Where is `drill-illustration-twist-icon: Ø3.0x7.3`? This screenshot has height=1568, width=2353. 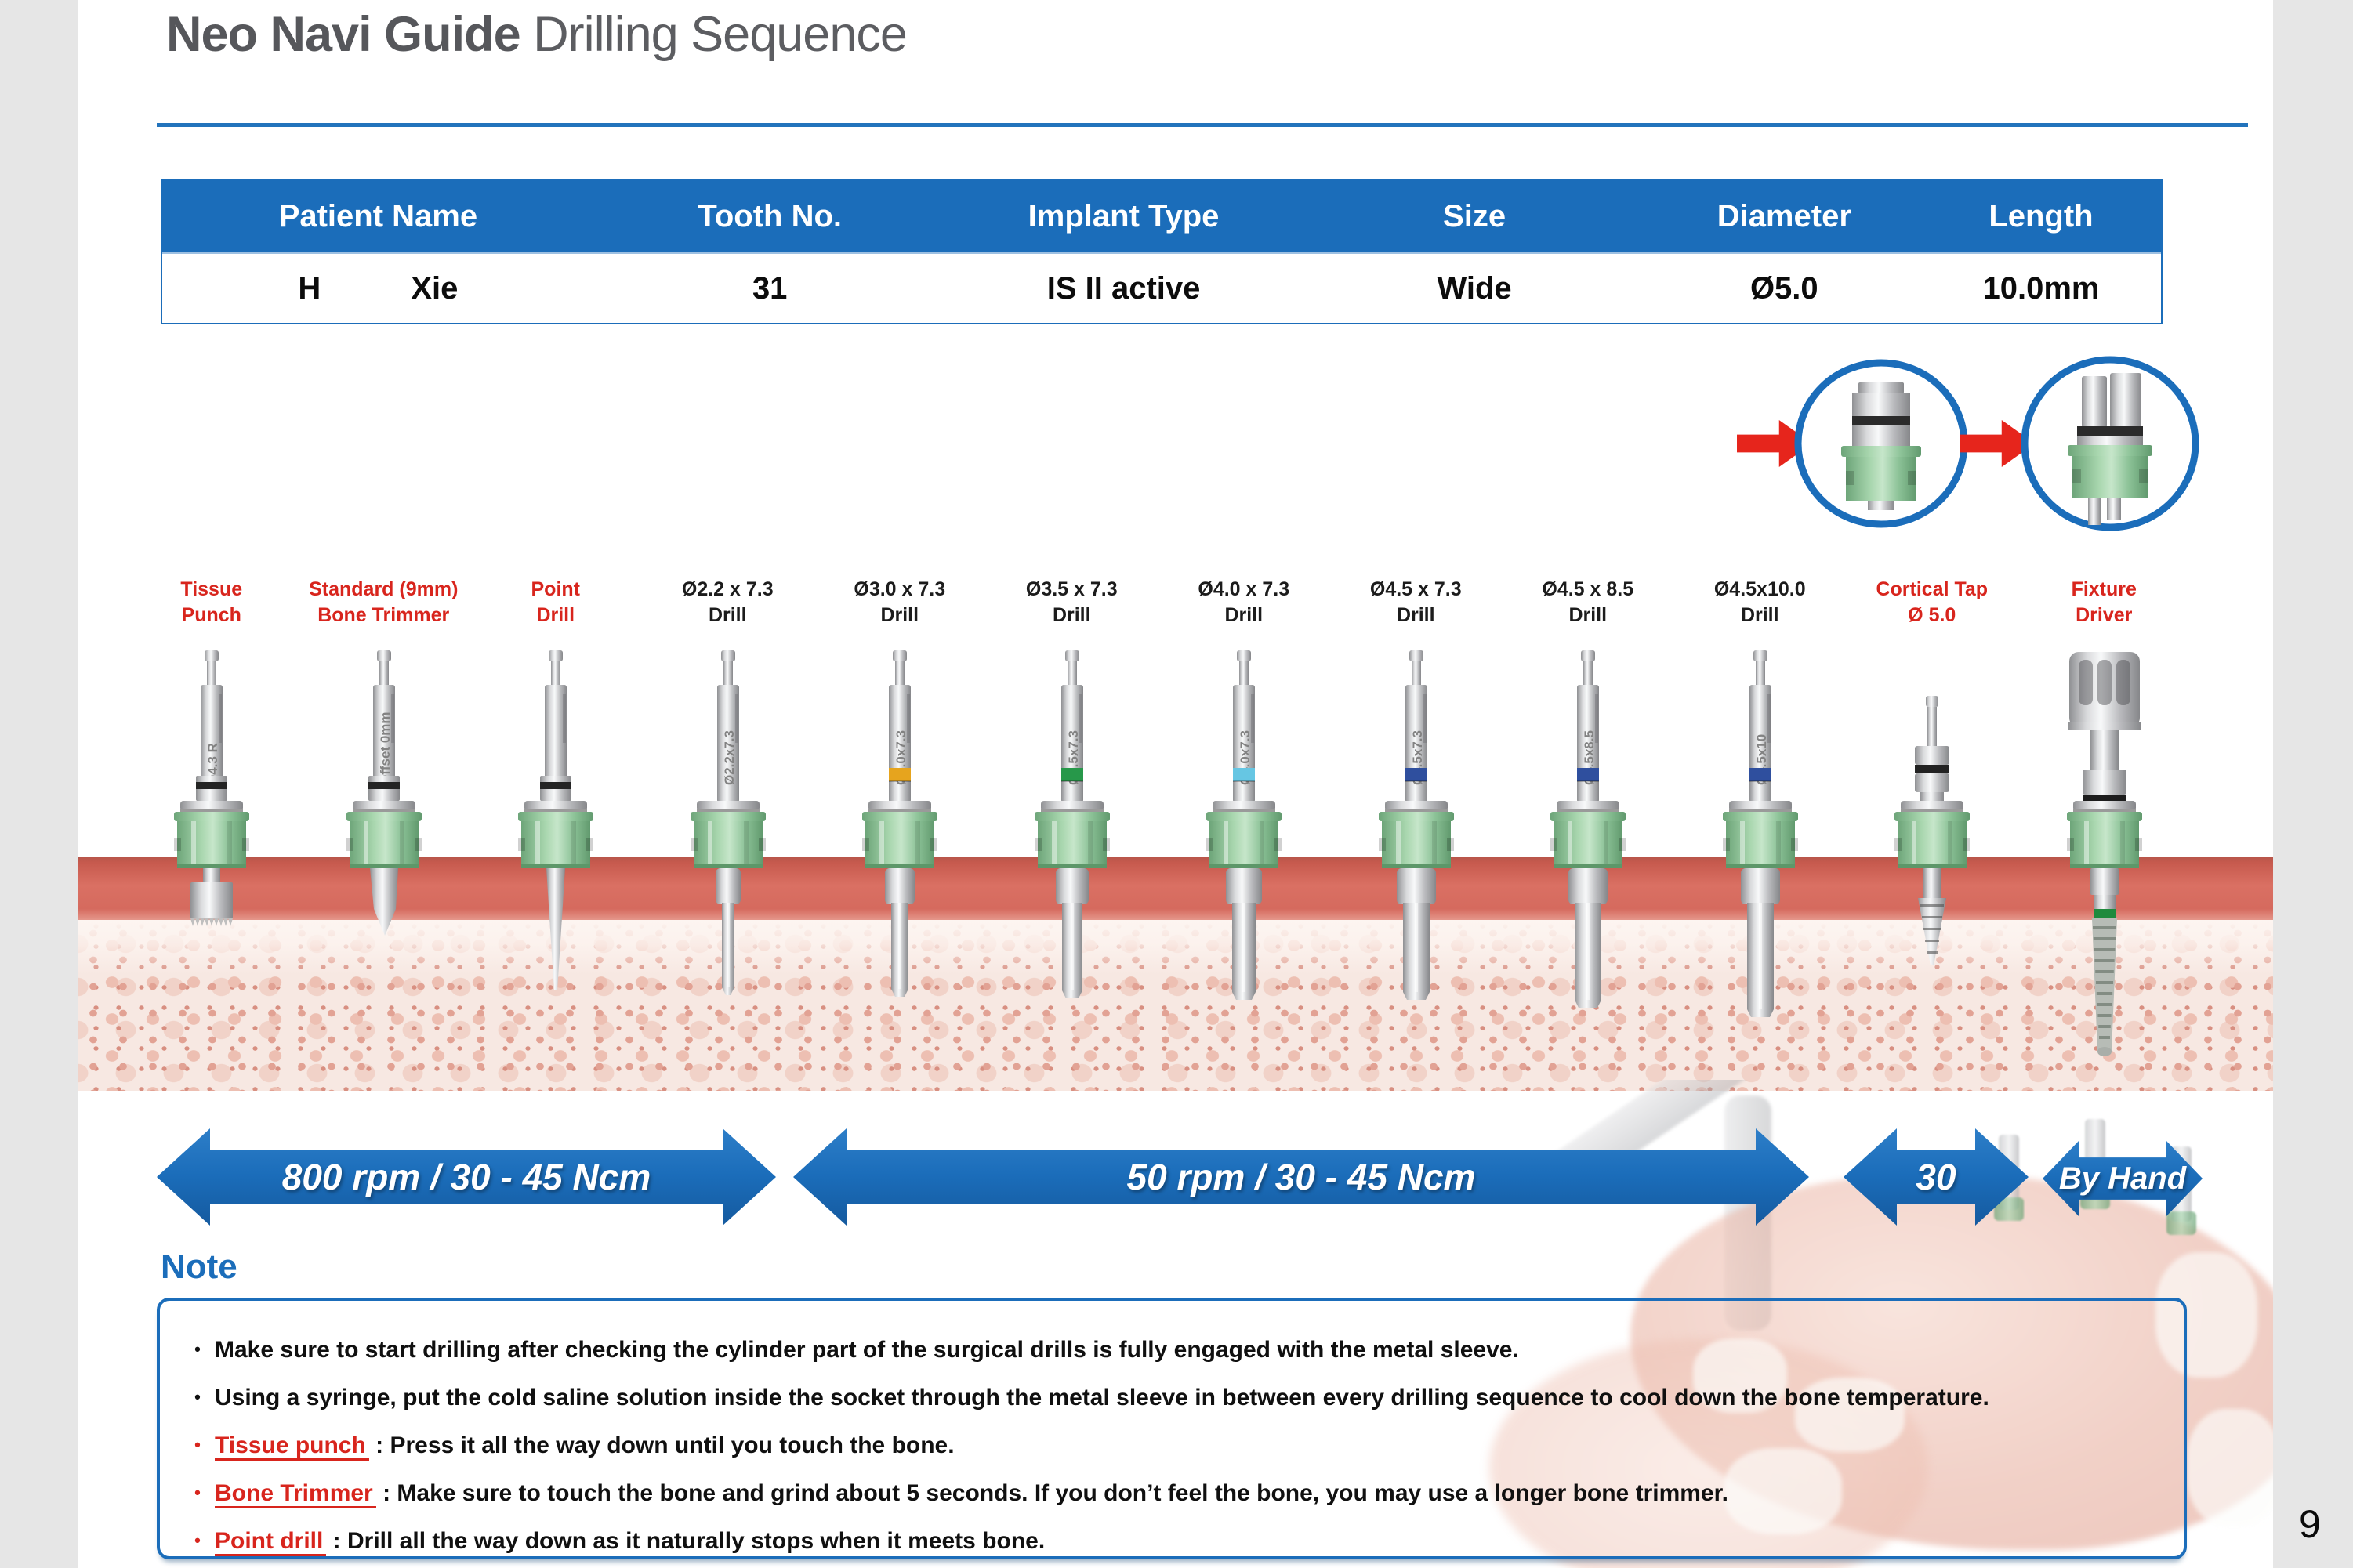 drill-illustration-twist-icon: Ø3.0x7.3 is located at coordinates (900, 869).